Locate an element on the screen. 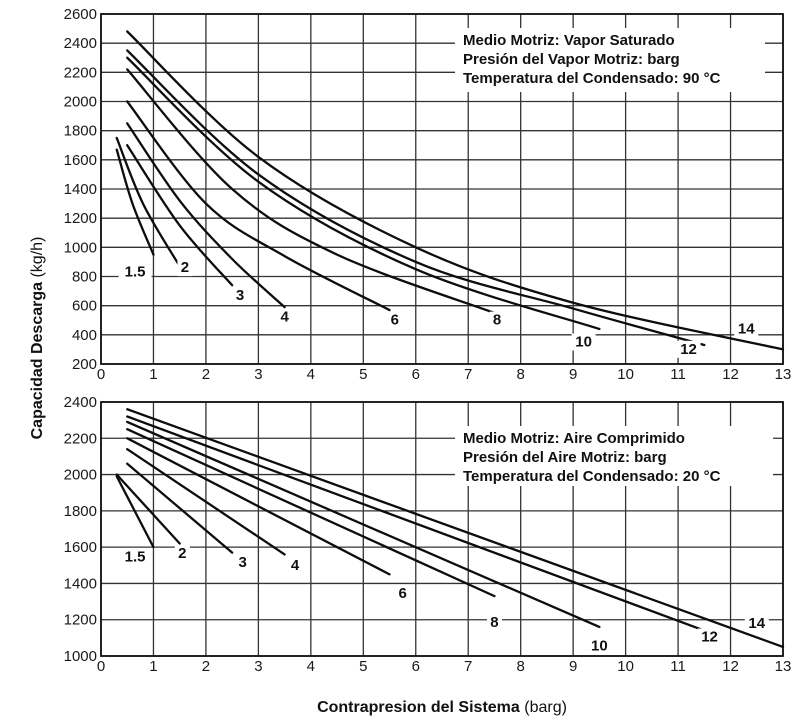 This screenshot has width=791, height=722. top-xtick-label: 4 is located at coordinates (311, 374).